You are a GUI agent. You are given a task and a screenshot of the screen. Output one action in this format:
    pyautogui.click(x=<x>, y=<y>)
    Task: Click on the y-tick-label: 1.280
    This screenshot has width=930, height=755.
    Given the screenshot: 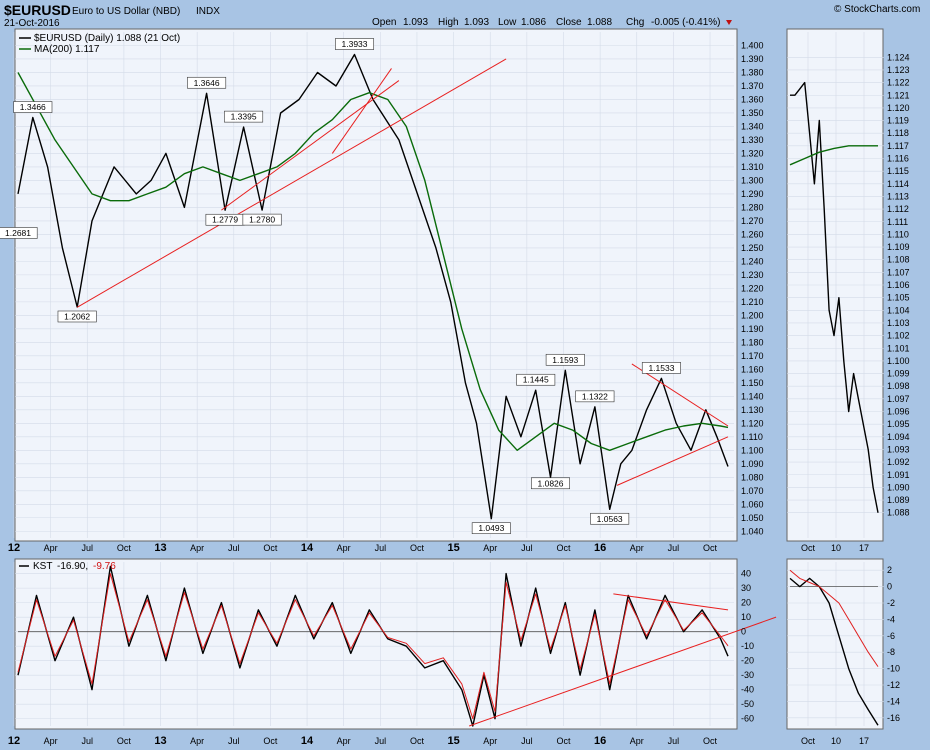 What is the action you would take?
    pyautogui.click(x=752, y=207)
    